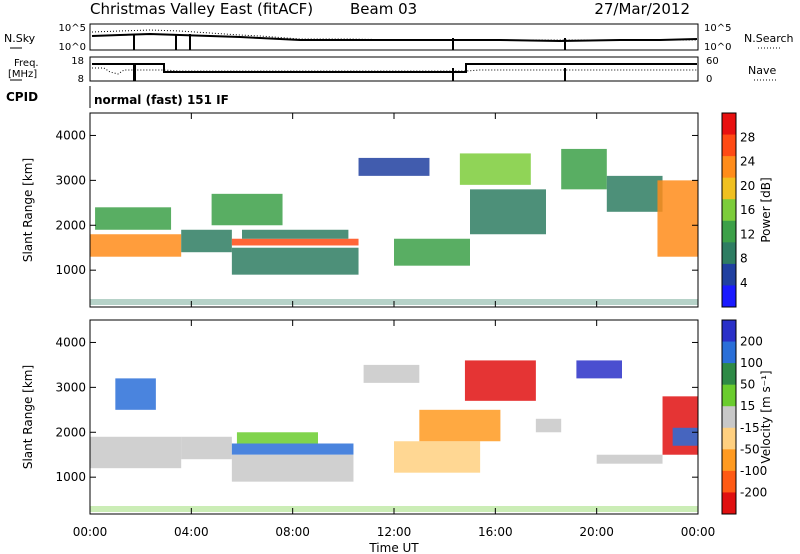 This screenshot has height=554, width=800. I want to click on nave-label: Nave, so click(762, 70).